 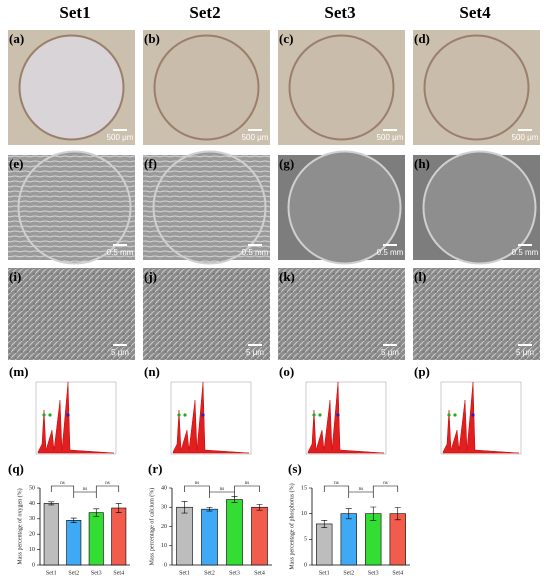 What do you see at coordinates (339, 12) in the screenshot?
I see `column-header: Set3` at bounding box center [339, 12].